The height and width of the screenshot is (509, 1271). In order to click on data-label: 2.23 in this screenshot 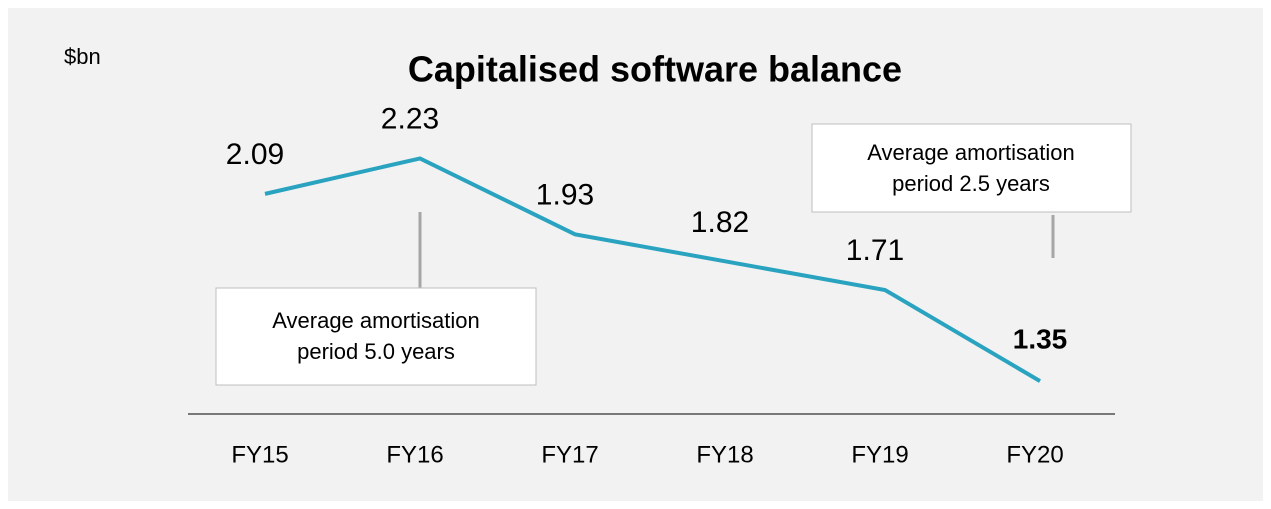, I will do `click(410, 118)`.